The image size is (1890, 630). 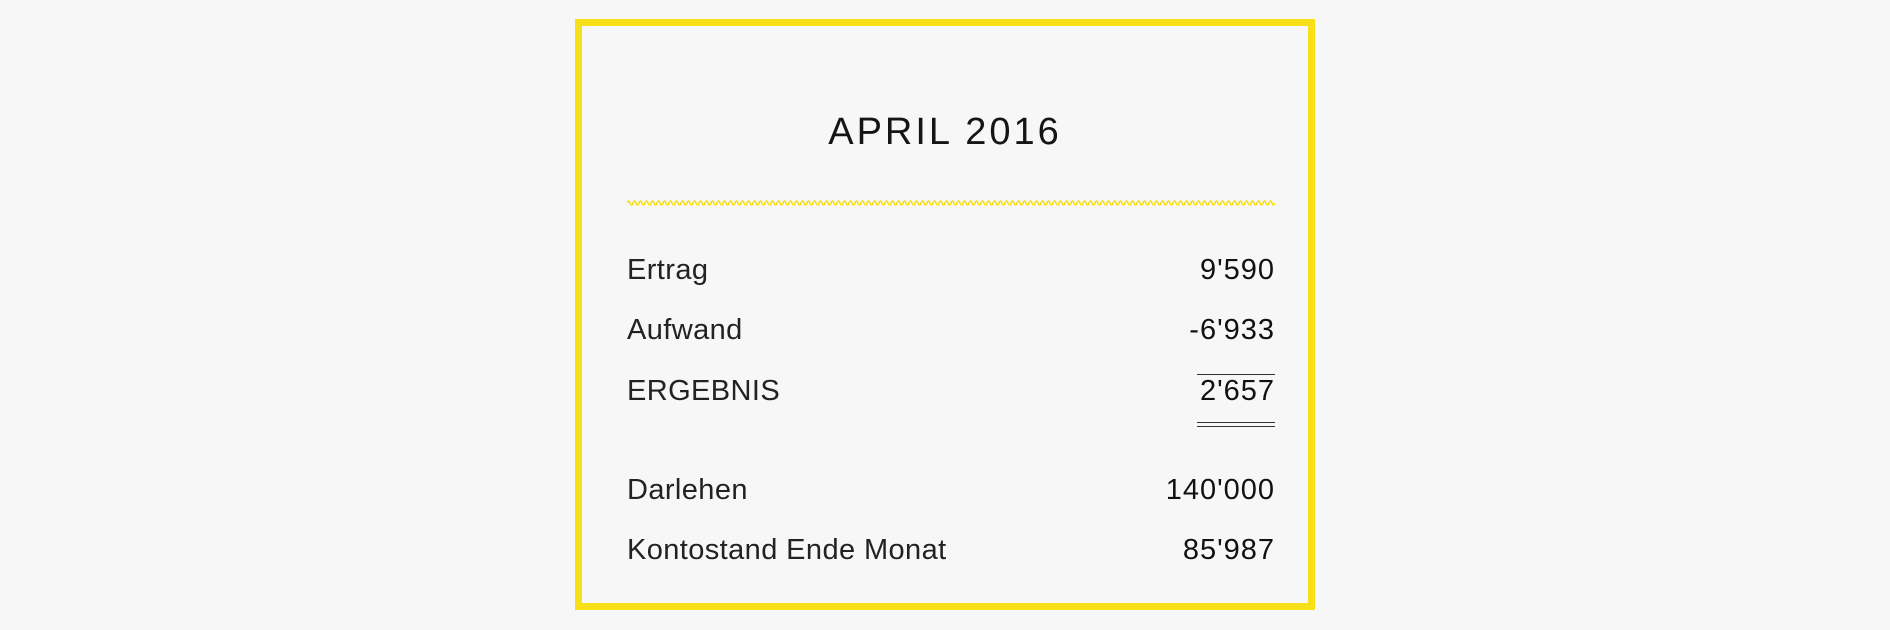 I want to click on report-title: APRIL 2016, so click(x=945, y=132).